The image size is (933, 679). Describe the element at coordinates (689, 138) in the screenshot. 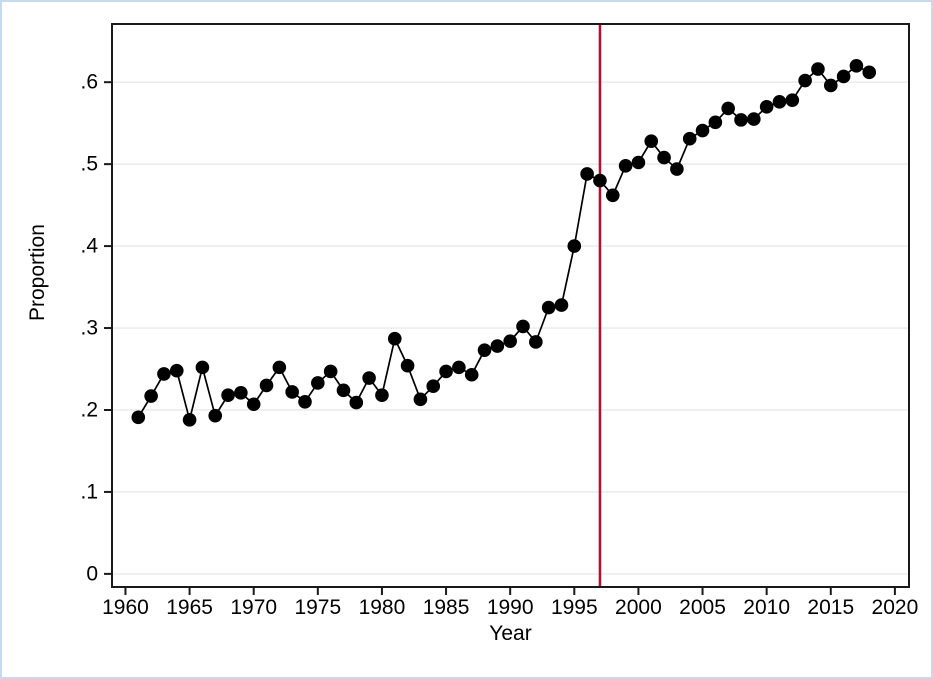

I see `data-point-2004` at that location.